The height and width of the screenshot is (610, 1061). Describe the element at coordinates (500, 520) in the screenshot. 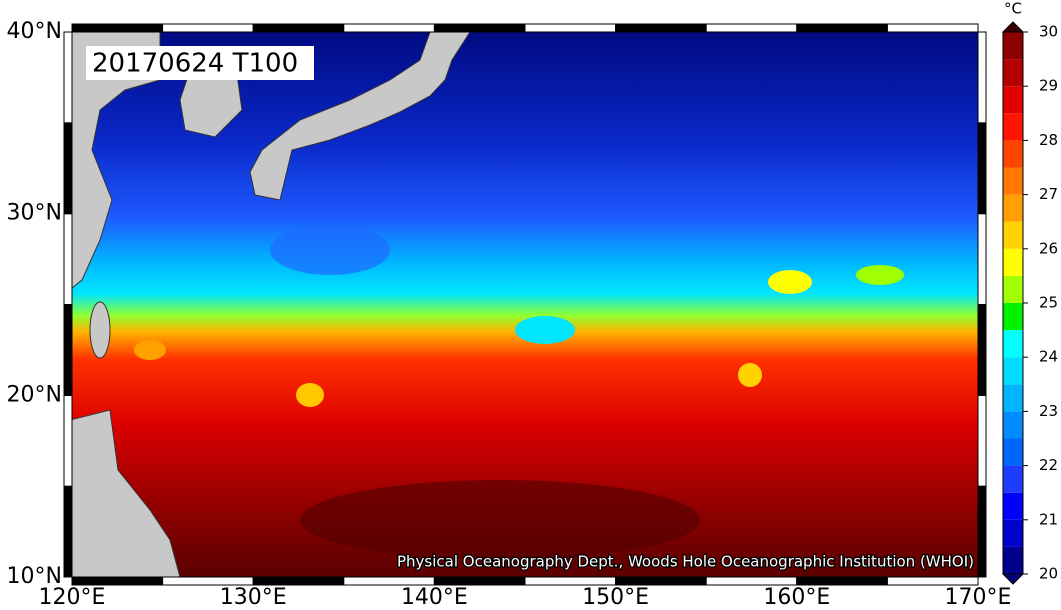

I see `warm-pool` at that location.